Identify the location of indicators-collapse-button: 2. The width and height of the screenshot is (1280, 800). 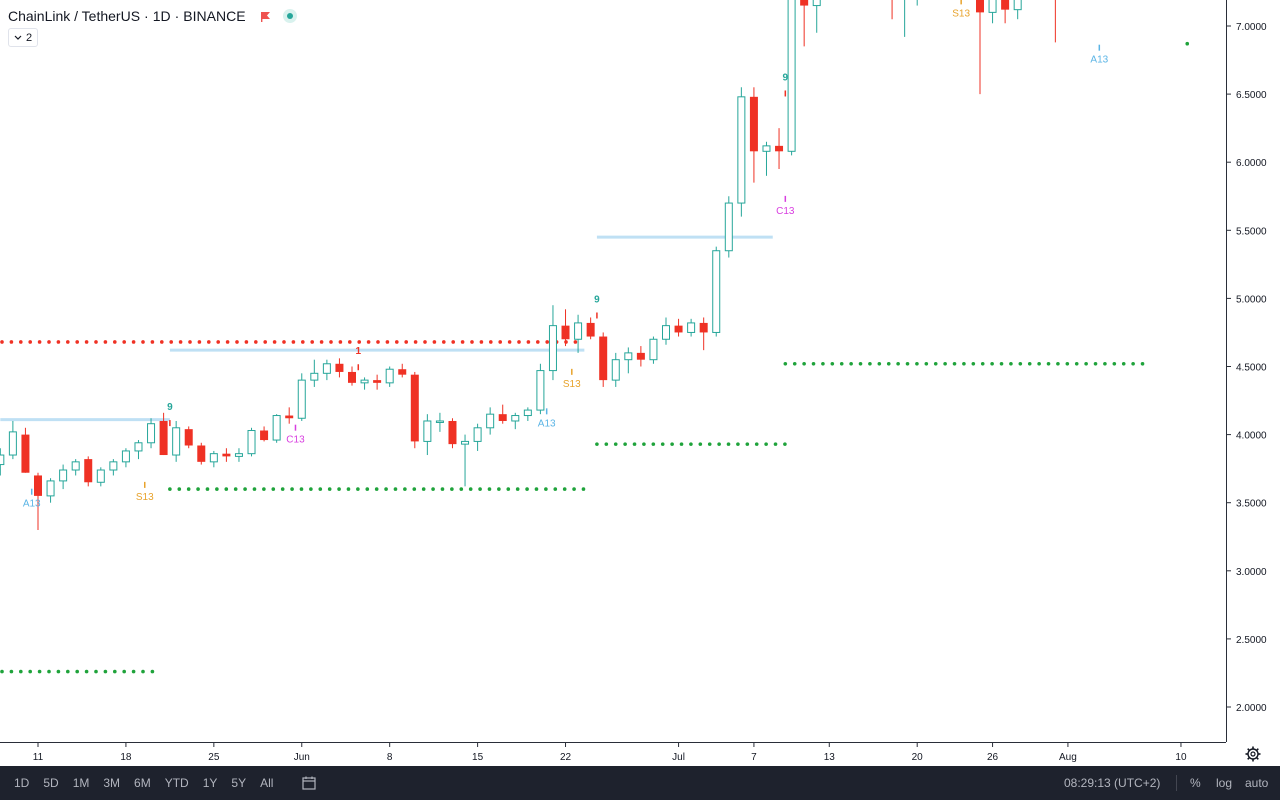
(23, 37).